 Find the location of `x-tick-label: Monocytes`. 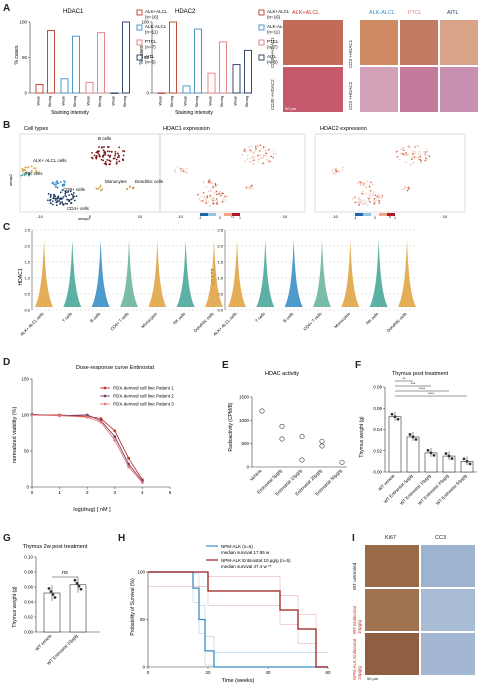

x-tick-label: Monocytes is located at coordinates (342, 320).